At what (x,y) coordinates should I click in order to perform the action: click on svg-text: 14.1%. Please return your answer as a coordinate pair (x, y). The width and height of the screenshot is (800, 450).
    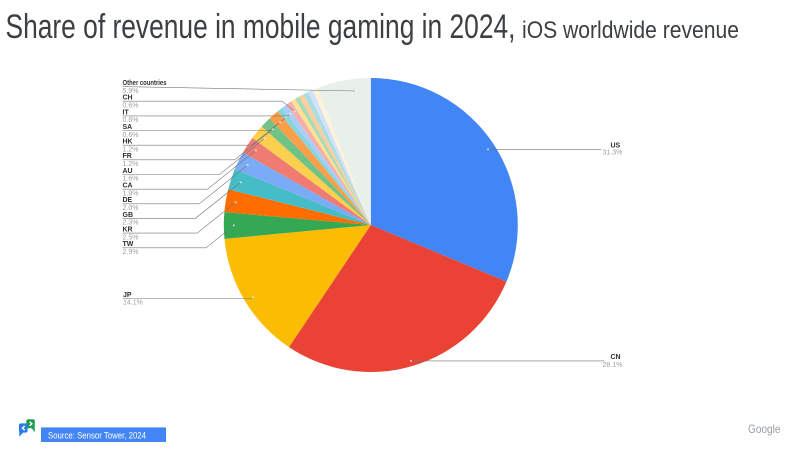
    Looking at the image, I should click on (133, 303).